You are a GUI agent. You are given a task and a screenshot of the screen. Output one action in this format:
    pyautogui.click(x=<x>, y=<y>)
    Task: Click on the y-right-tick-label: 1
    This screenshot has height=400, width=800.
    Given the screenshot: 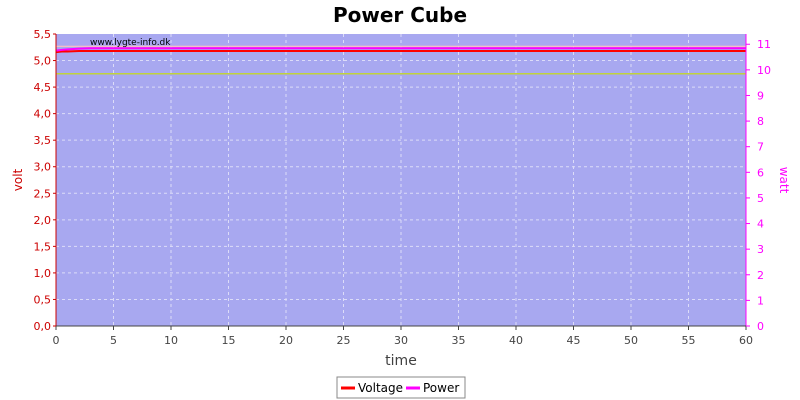 What is the action you would take?
    pyautogui.click(x=760, y=300)
    